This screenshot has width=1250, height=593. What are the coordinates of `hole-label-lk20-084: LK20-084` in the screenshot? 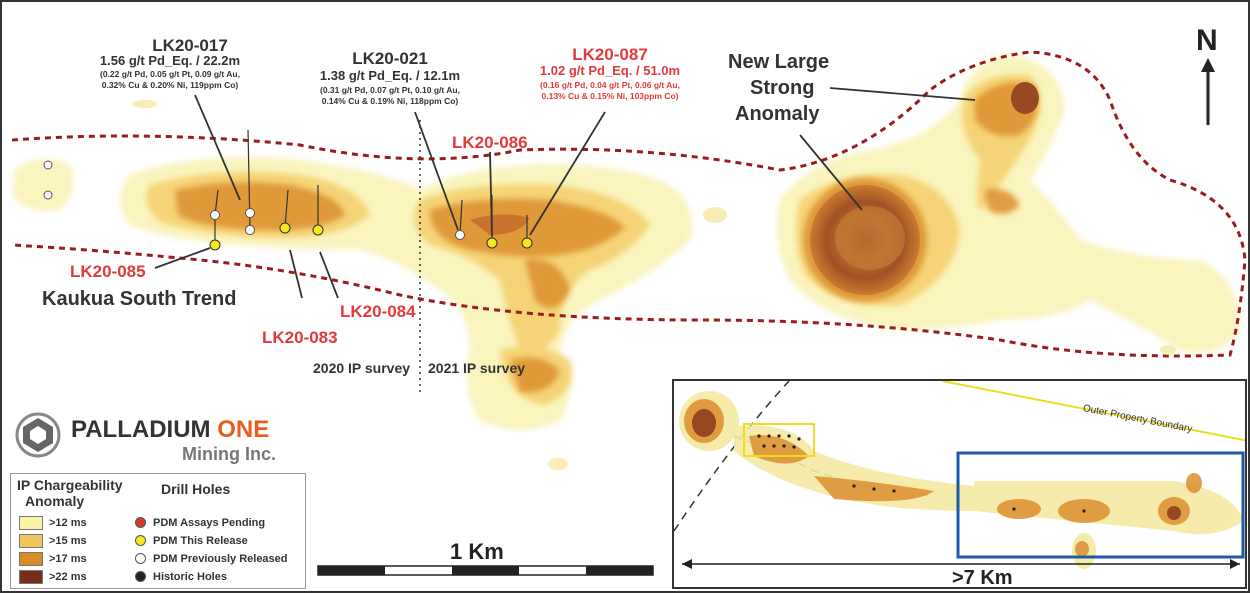 It's located at (378, 311).